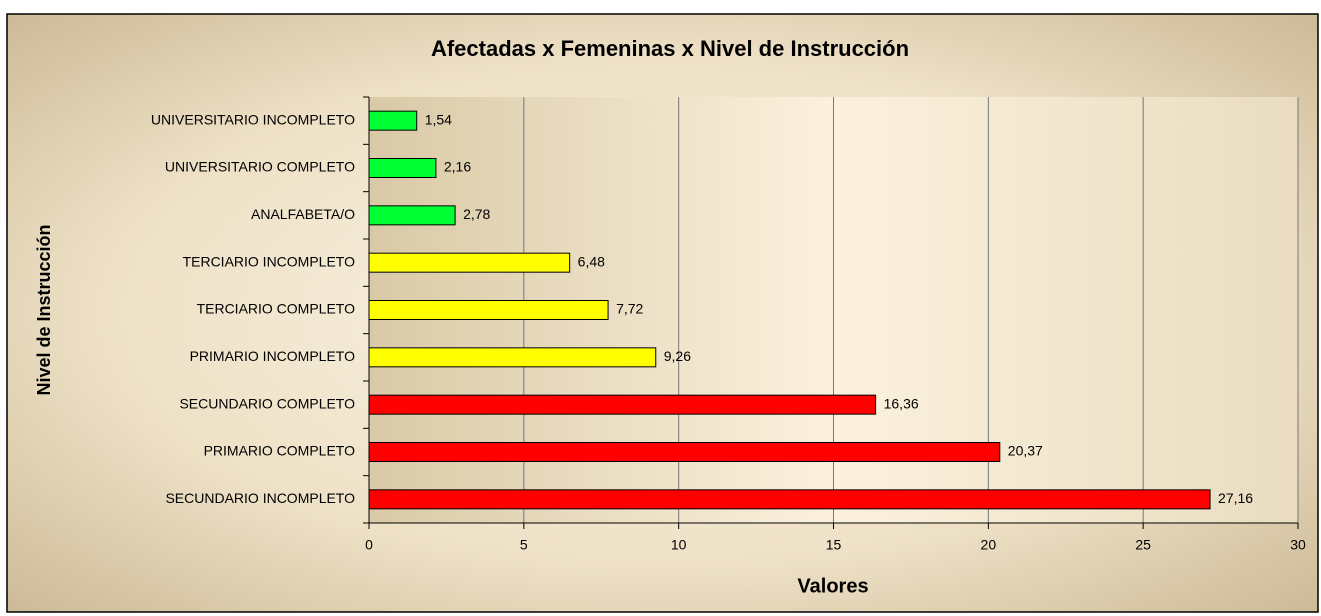  What do you see at coordinates (260, 167) in the screenshot?
I see `y-tick-label: UNIVERSITARIO COMPLETO` at bounding box center [260, 167].